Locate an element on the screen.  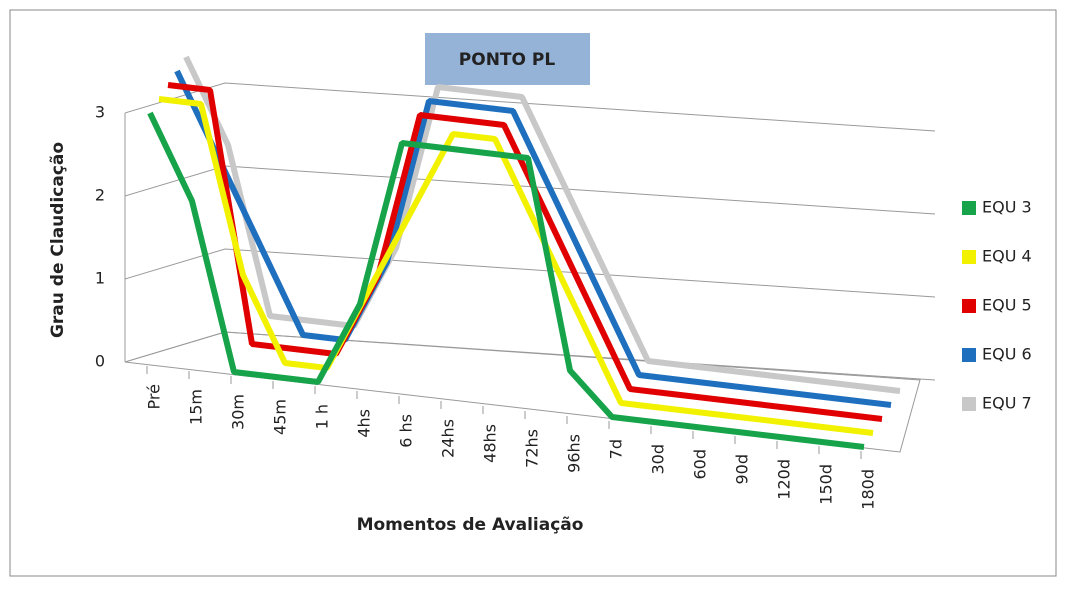
y-tick-label: 1 is located at coordinates (100, 278).